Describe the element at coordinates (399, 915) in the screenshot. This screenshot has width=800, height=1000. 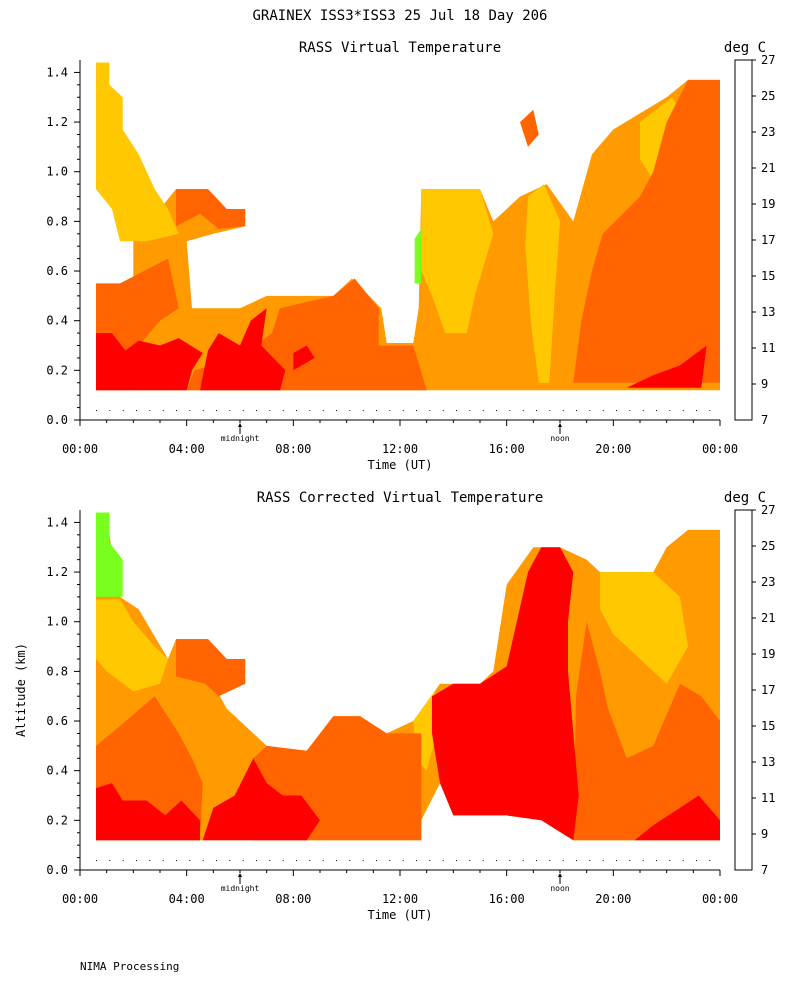
I see `x-axis-label: Time (UT)` at that location.